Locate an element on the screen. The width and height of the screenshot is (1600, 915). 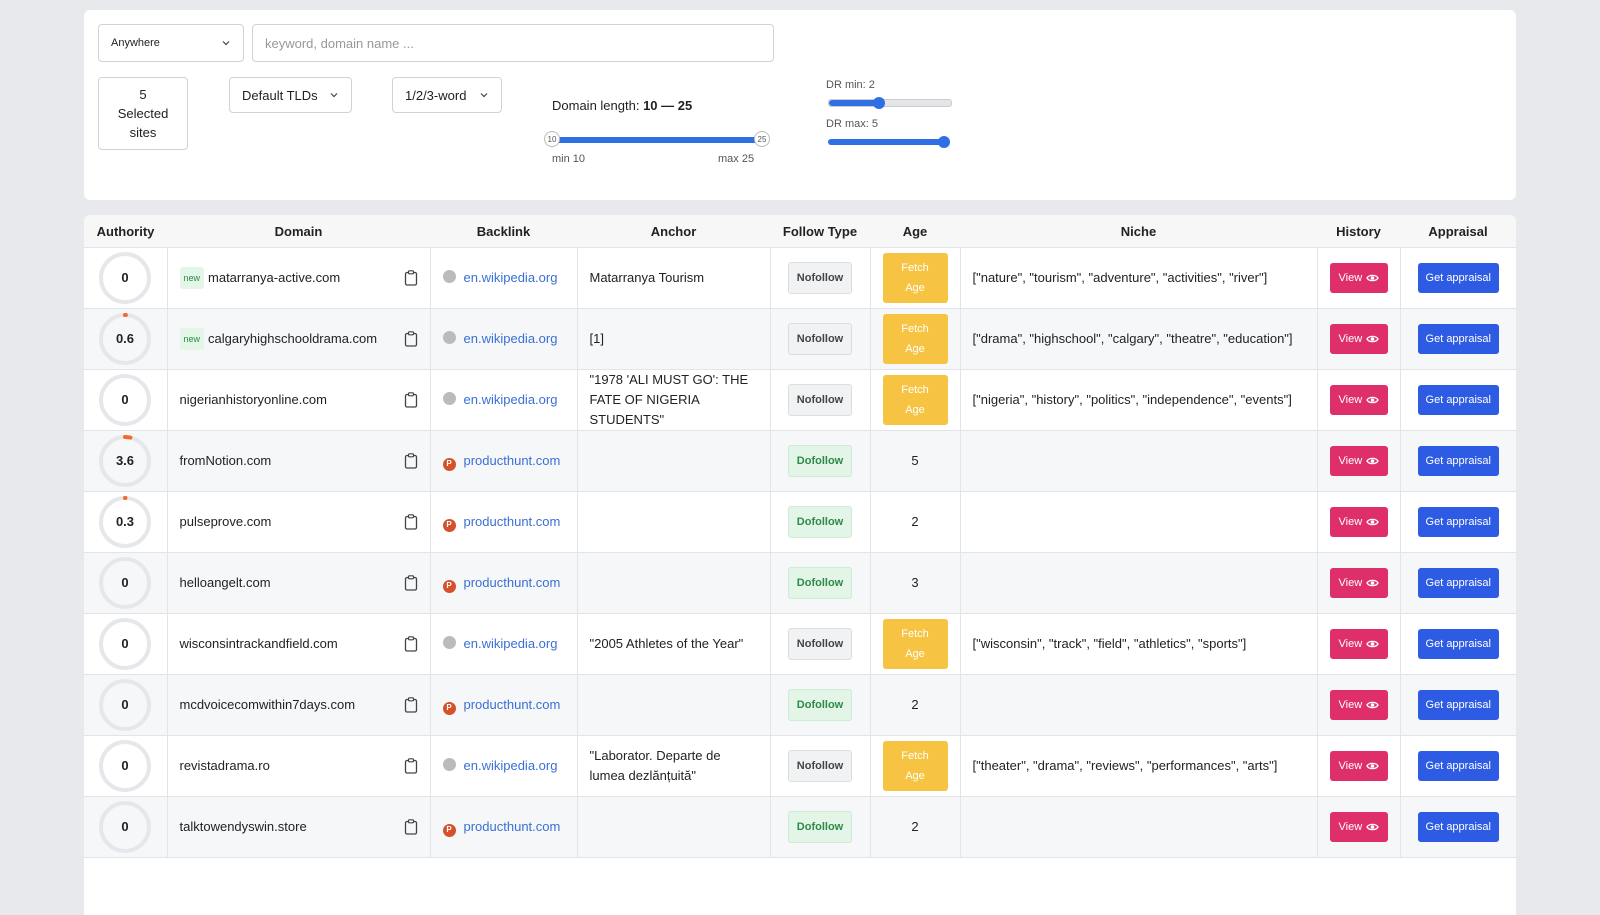
column-header: Appraisal is located at coordinates (1458, 231).